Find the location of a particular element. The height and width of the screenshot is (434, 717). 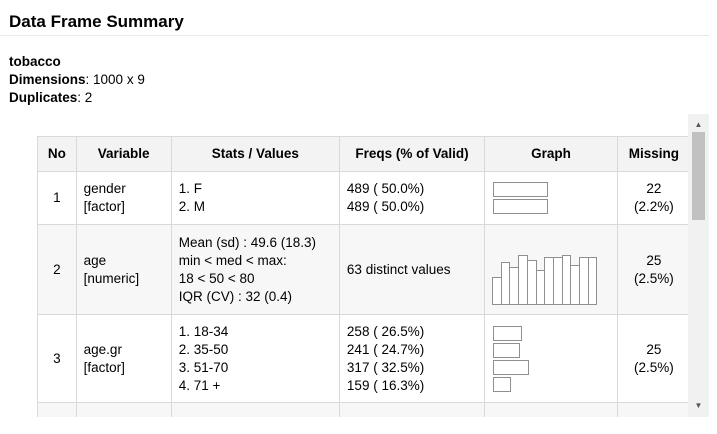

col-header-graph: Graph is located at coordinates (551, 154).